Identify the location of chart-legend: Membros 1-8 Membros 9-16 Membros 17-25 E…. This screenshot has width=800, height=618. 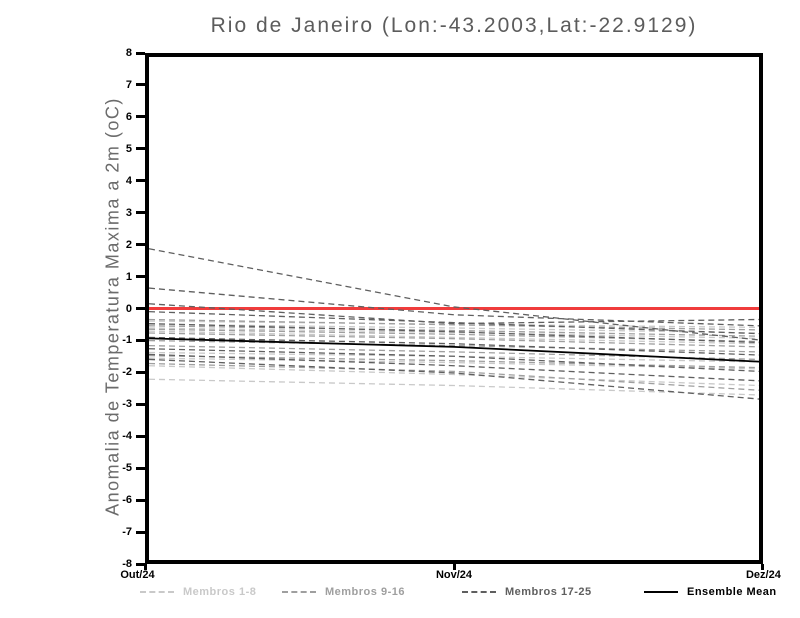
(400, 595).